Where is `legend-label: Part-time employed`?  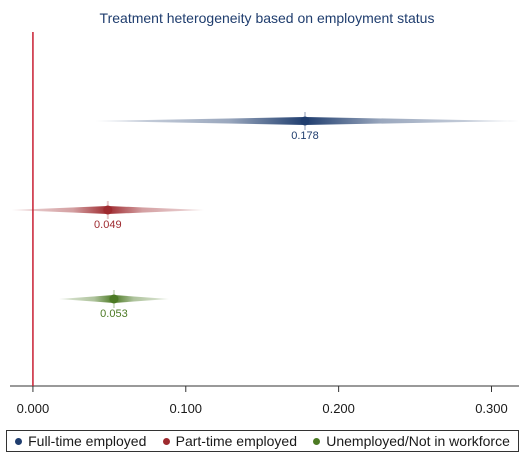 legend-label: Part-time employed is located at coordinates (236, 441).